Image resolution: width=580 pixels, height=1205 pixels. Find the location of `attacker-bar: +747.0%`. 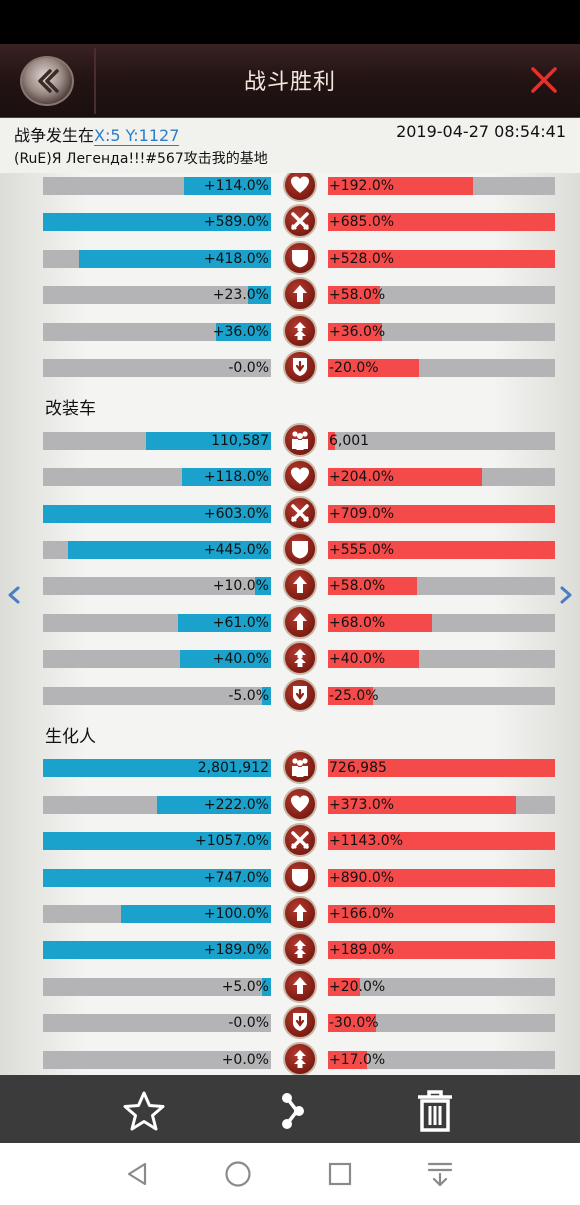

attacker-bar: +747.0% is located at coordinates (157, 878).